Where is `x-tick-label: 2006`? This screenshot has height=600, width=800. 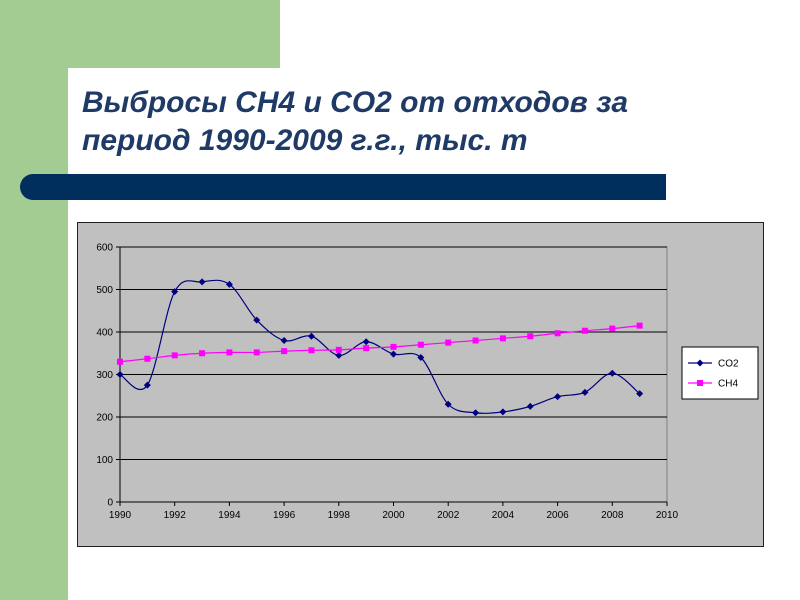 x-tick-label: 2006 is located at coordinates (557, 515).